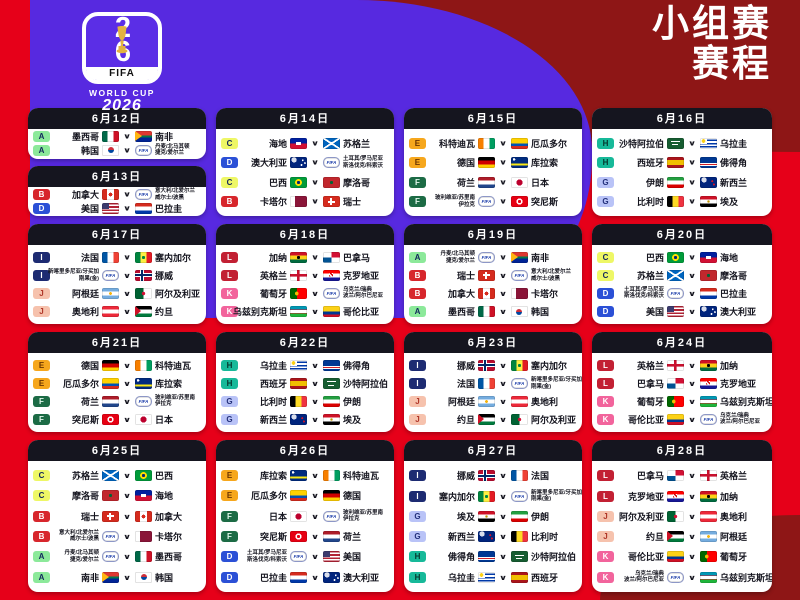  What do you see at coordinates (143, 257) in the screenshot?
I see `flag-icon-sn` at bounding box center [143, 257].